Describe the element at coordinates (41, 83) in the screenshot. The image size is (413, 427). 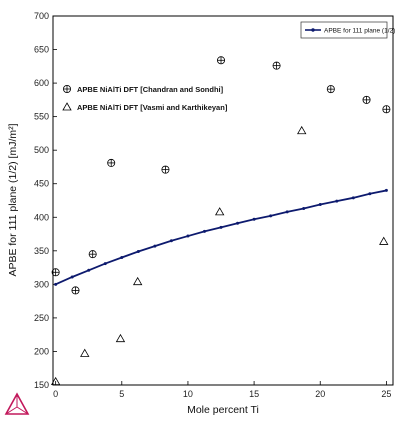
I see `y-tick-label: 600` at that location.